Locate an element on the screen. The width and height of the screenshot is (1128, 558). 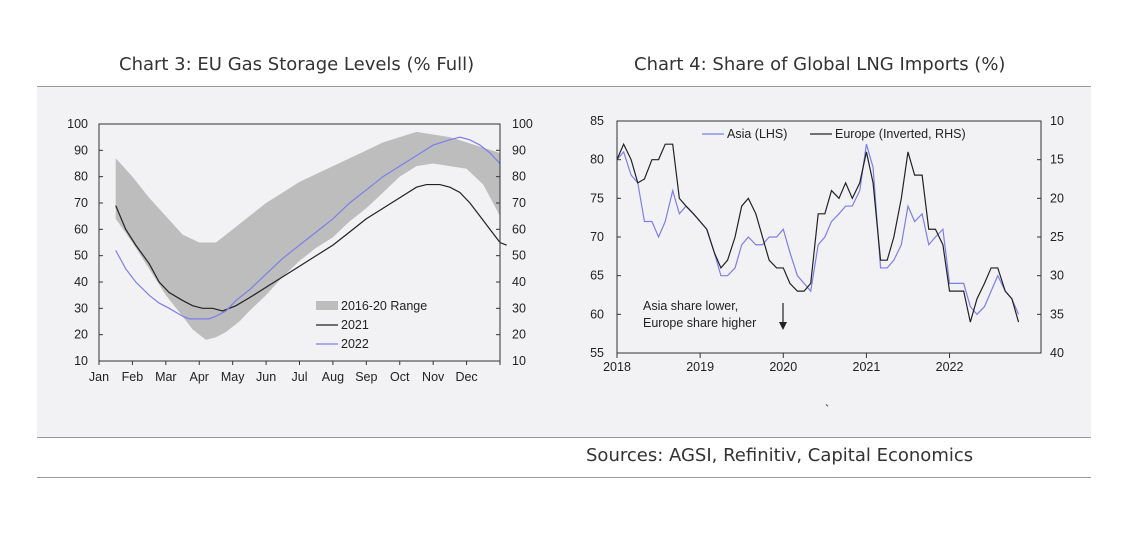
y-tick-label-right: 15 is located at coordinates (1057, 160).